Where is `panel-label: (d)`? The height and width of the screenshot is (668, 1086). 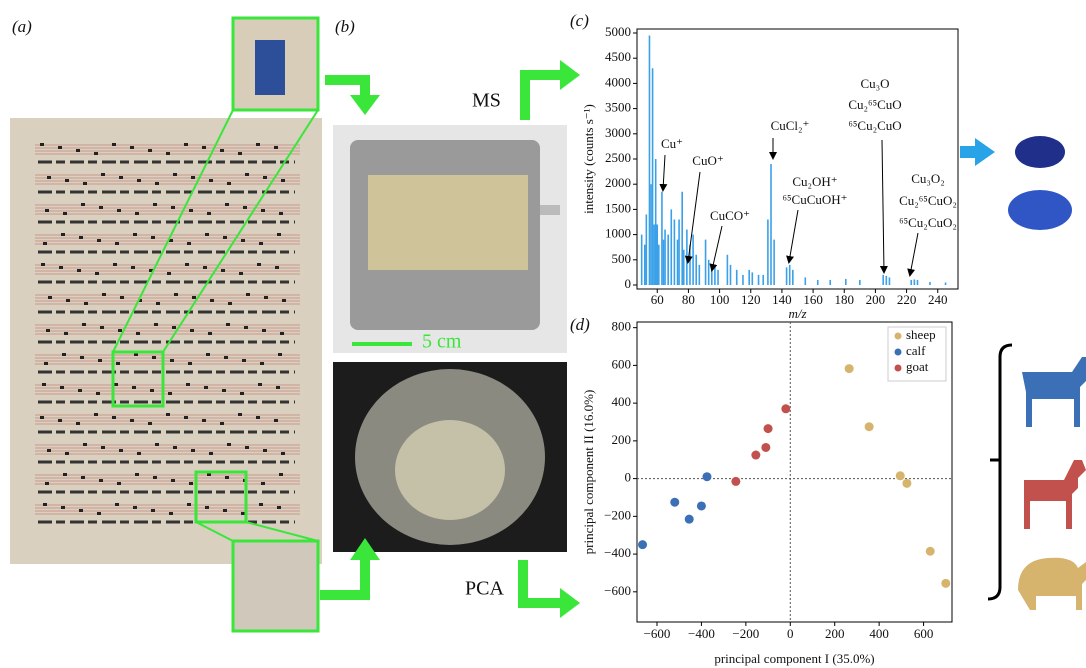
panel-label: (d) is located at coordinates (580, 324).